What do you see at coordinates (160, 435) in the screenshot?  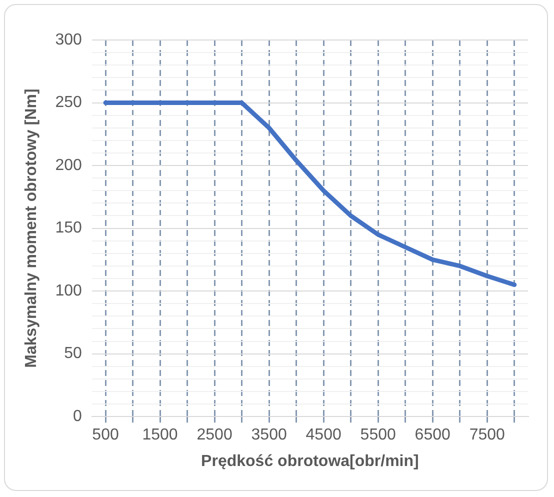 I see `x-tick-label: 1500` at bounding box center [160, 435].